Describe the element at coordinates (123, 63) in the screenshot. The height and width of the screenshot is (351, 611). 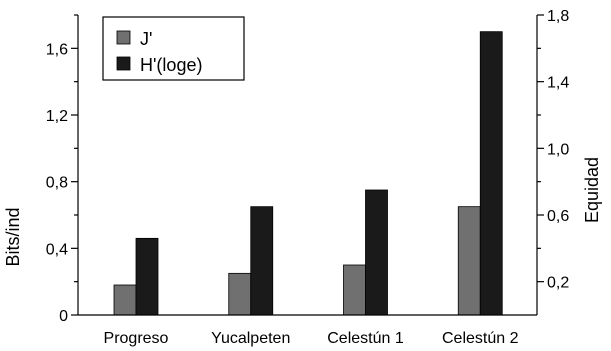
I see `legend-swatch-h` at that location.